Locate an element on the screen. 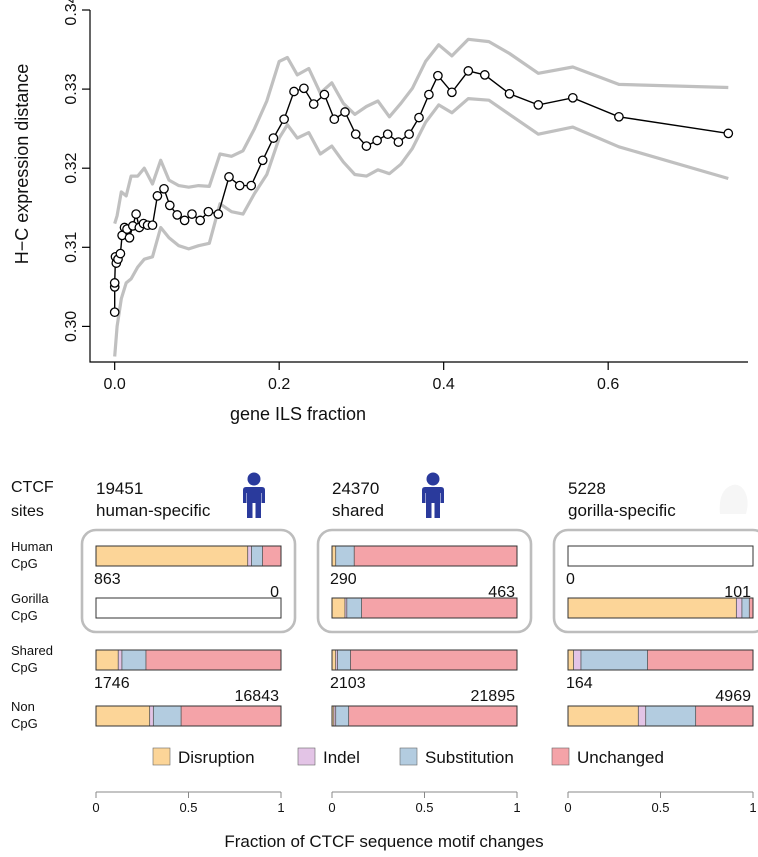 The image size is (758, 857). bar-count-right: 463 is located at coordinates (501, 592).